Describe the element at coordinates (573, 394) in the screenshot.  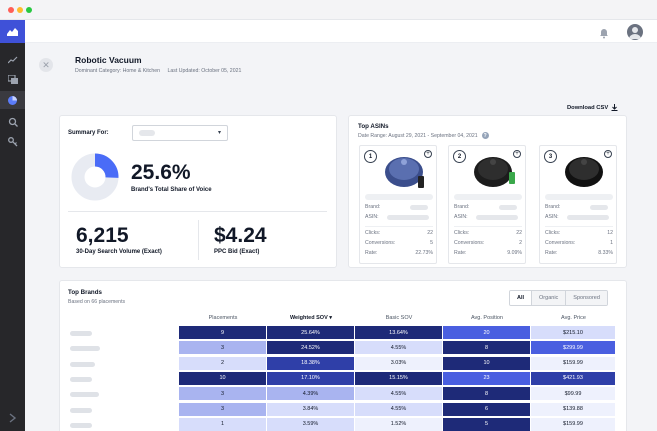
I see `table-cell: $99.99` at that location.